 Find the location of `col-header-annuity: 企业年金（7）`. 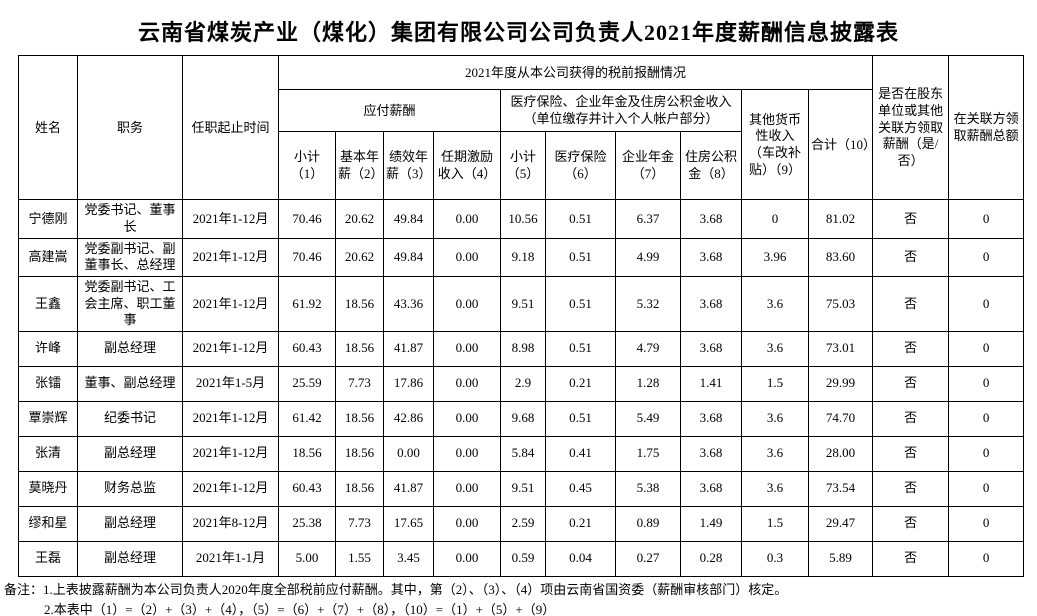

col-header-annuity: 企业年金（7） is located at coordinates (648, 166).